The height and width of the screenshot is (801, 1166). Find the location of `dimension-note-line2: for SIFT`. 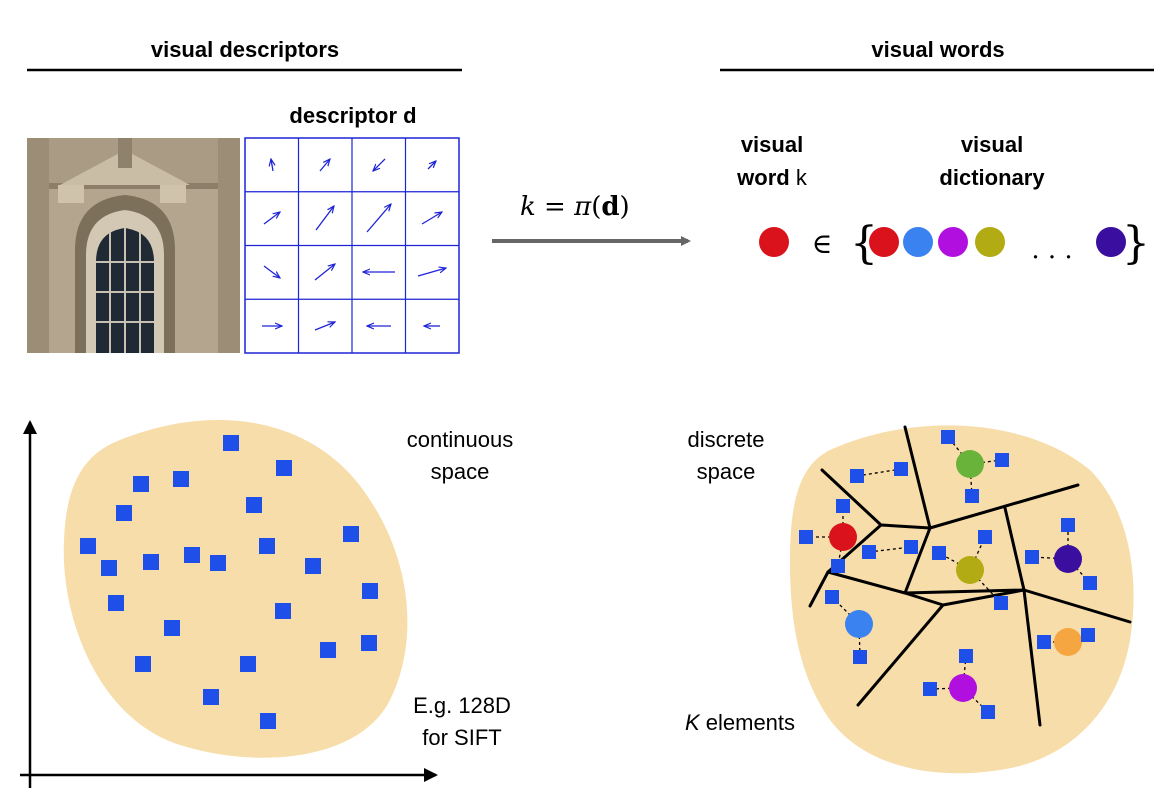

dimension-note-line2: for SIFT is located at coordinates (461, 737).